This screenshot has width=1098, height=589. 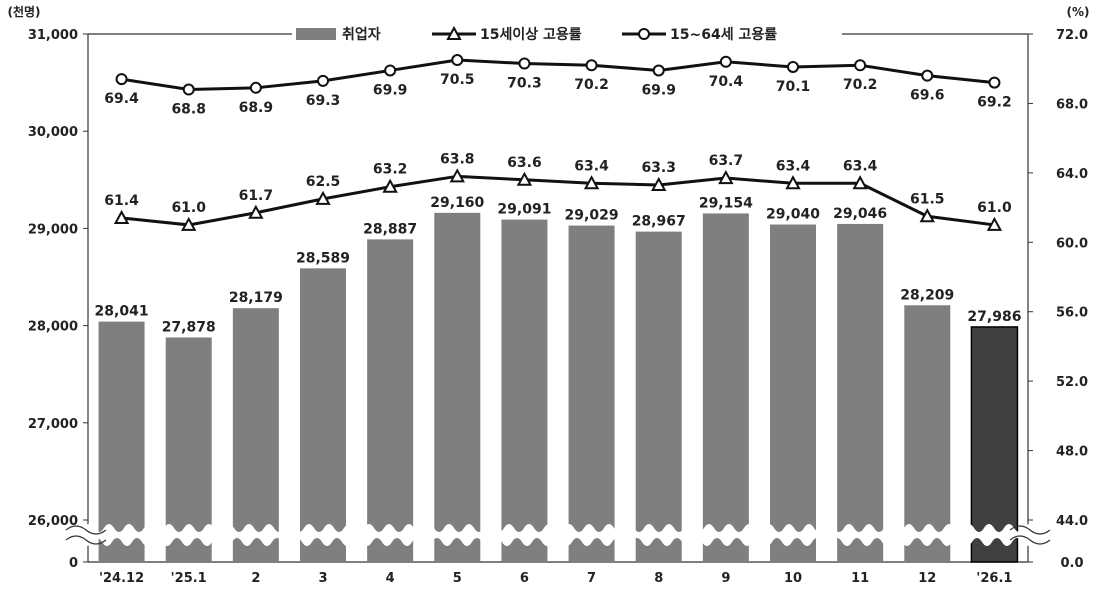 I want to click on legend-marker-triangle, so click(x=454, y=32).